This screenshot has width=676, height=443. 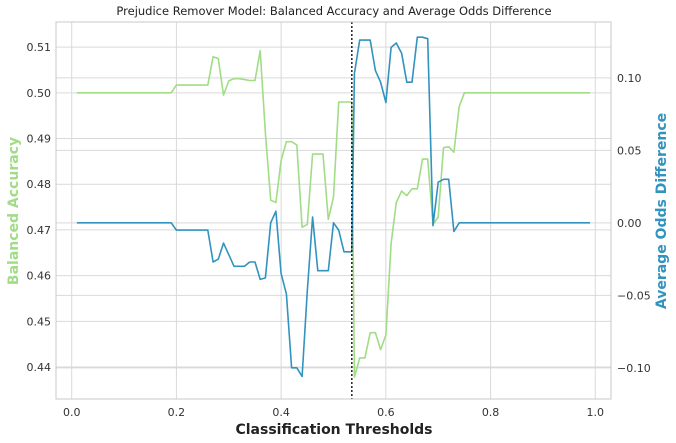 I want to click on x-tick-label: 1.0, so click(x=596, y=412).